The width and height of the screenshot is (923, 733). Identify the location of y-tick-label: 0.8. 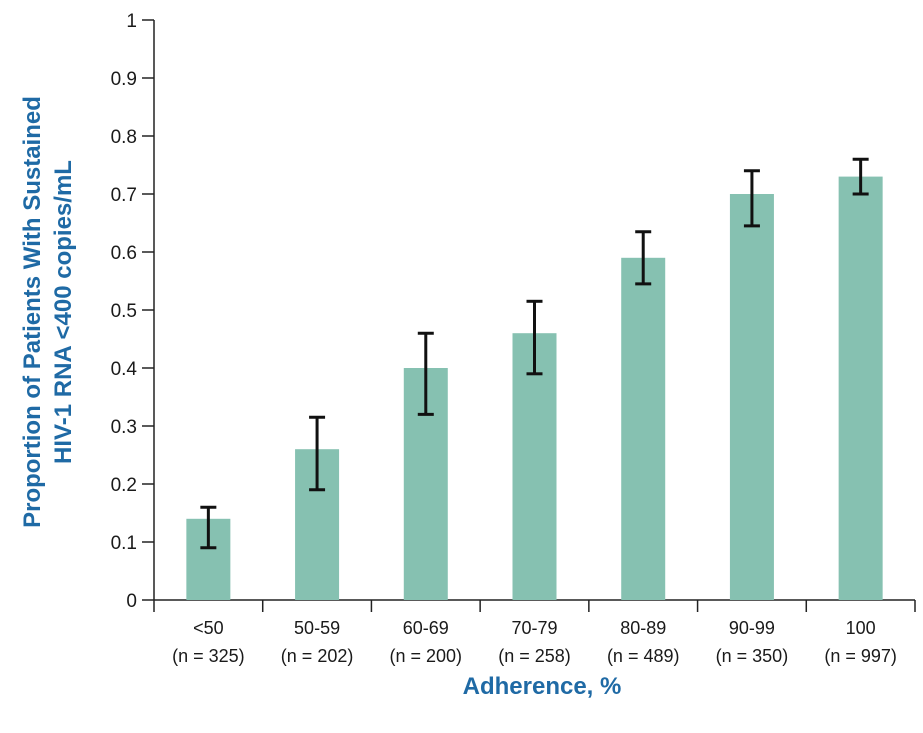
(124, 137).